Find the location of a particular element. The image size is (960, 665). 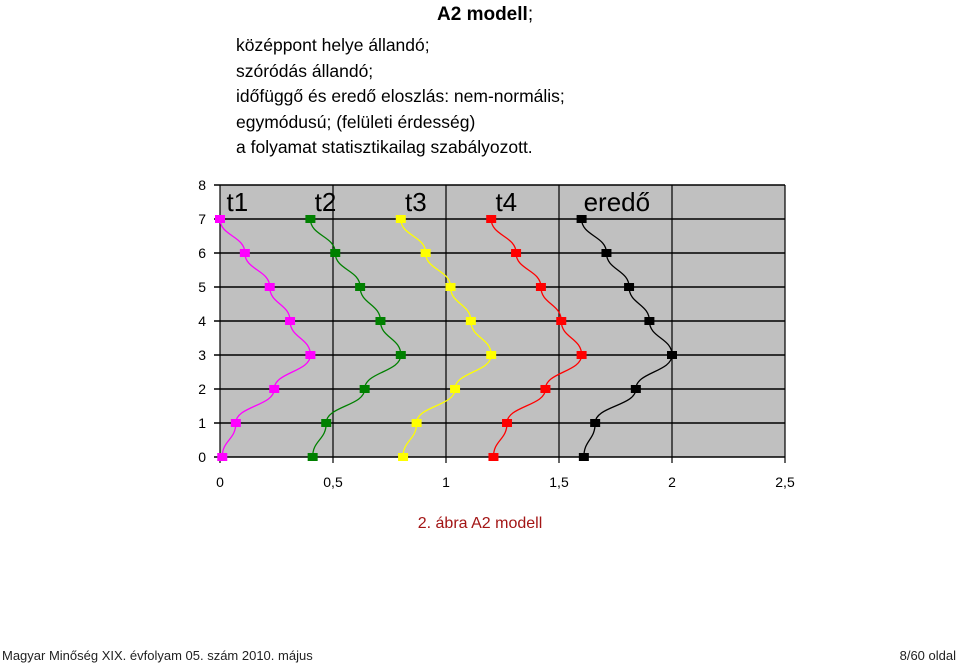

series-label: t1 is located at coordinates (238, 202).